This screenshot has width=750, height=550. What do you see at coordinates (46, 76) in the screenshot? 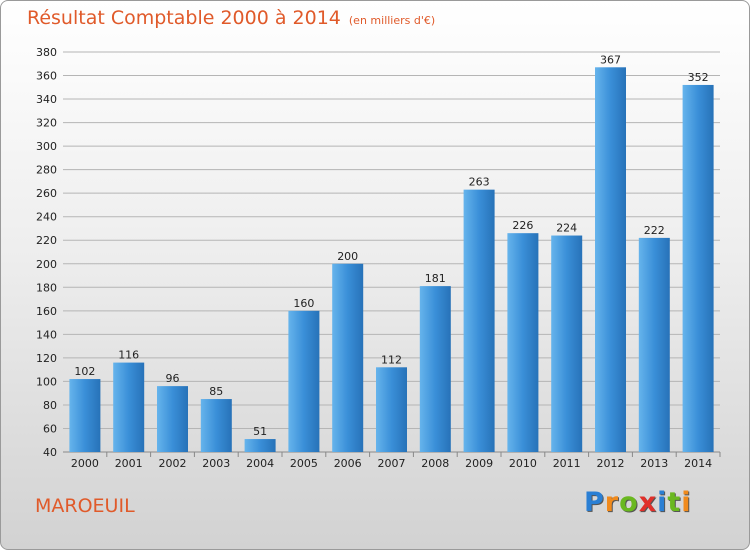
I see `y-tick-label: 360` at bounding box center [46, 76].